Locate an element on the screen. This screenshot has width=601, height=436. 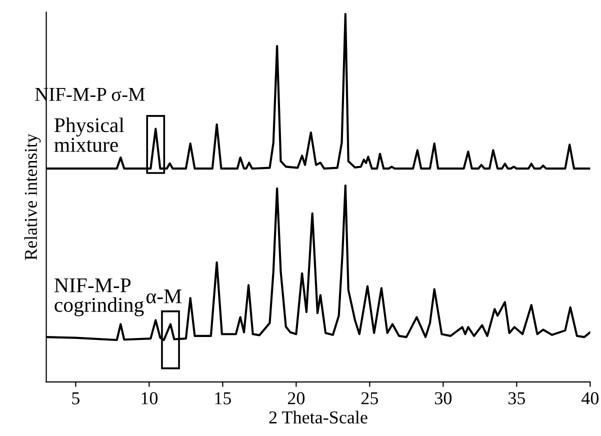
x-tick-label: 20 is located at coordinates (296, 398).